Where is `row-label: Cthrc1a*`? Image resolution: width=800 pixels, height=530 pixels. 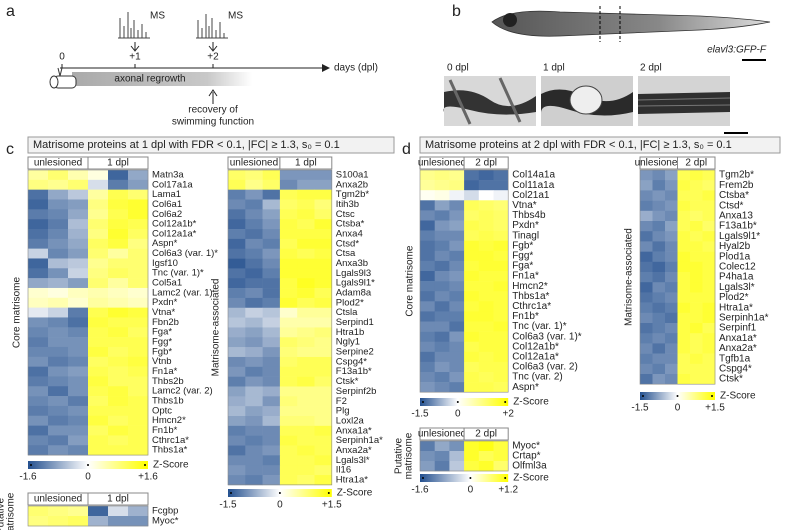
row-label: Cthrc1a* is located at coordinates (170, 440).